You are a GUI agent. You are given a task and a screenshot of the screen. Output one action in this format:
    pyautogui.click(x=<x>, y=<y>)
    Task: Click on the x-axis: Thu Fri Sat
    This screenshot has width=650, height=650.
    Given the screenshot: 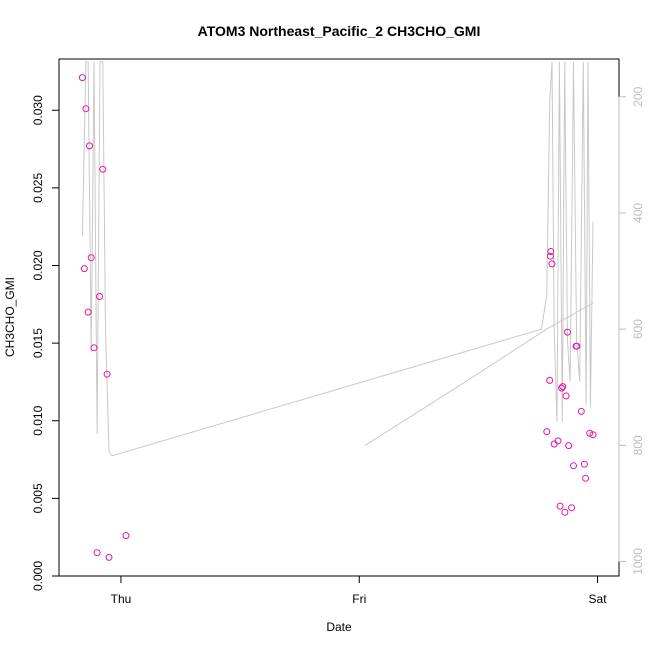 What is the action you would take?
    pyautogui.click(x=359, y=590)
    